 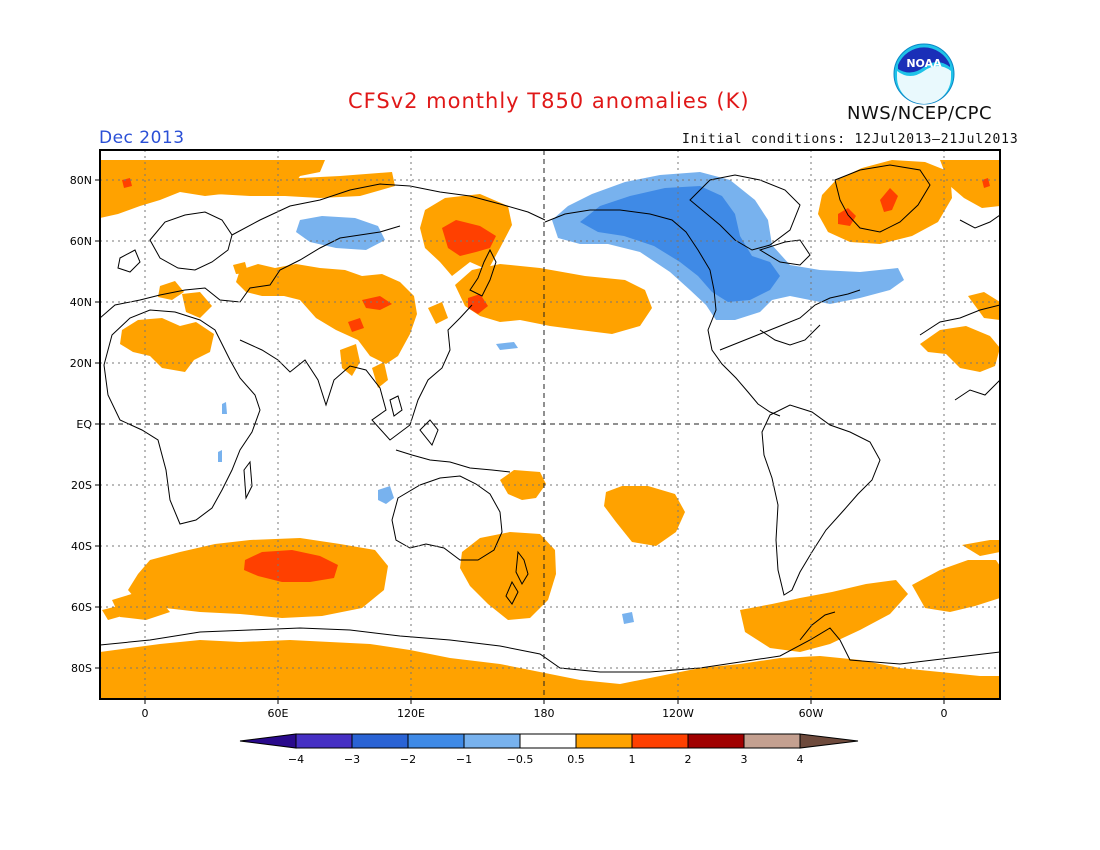 I want to click on colorbar-label: −3, so click(x=352, y=759).